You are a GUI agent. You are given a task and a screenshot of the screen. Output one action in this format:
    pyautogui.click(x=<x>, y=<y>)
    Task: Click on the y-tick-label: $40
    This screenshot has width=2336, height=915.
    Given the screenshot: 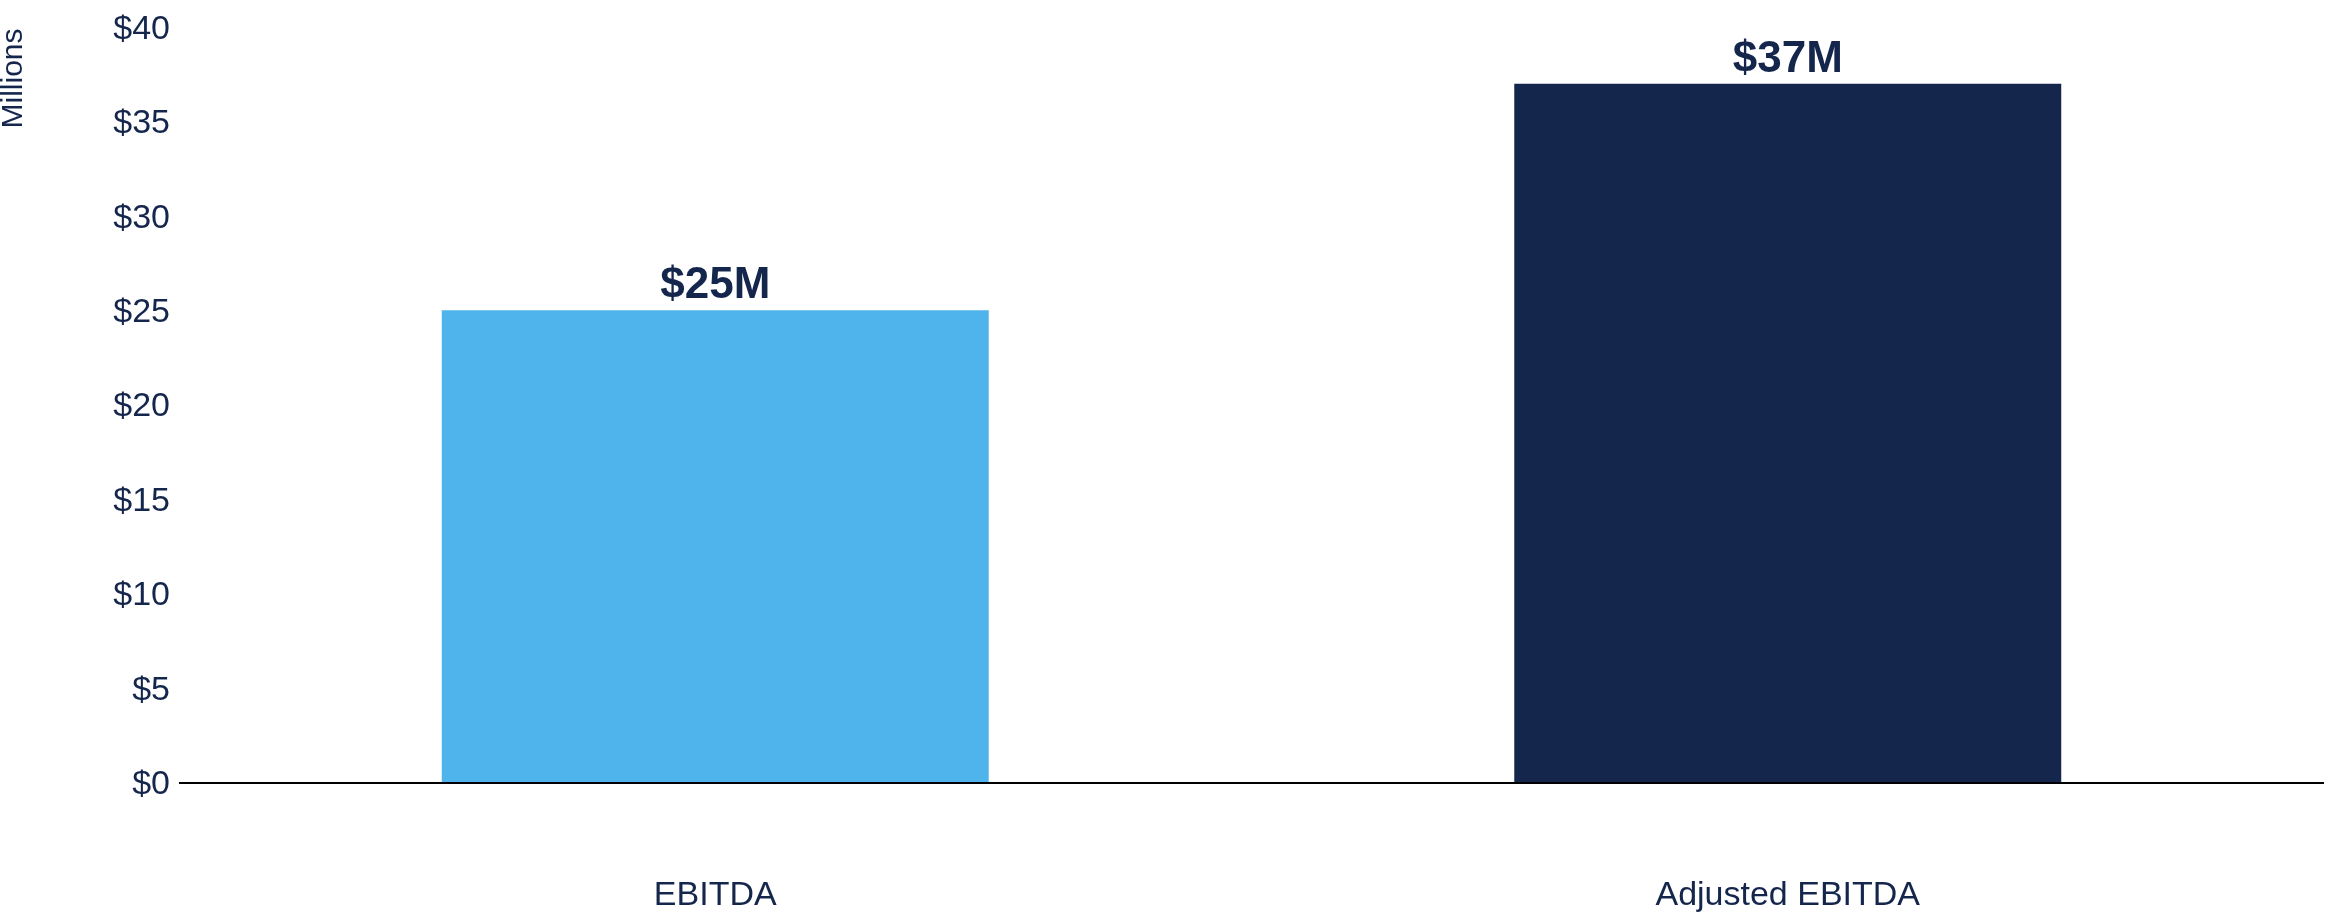 What is the action you would take?
    pyautogui.click(x=141, y=26)
    